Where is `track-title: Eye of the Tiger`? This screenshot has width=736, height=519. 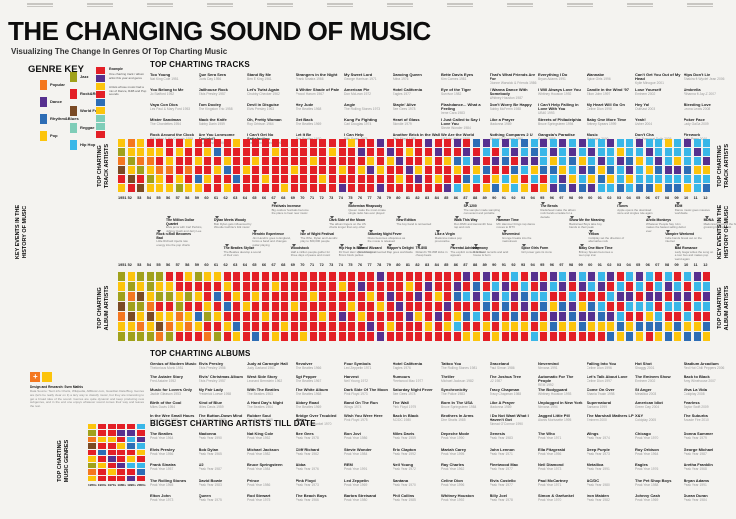
track-title: Eye of the Tiger is located at coordinates (456, 90).